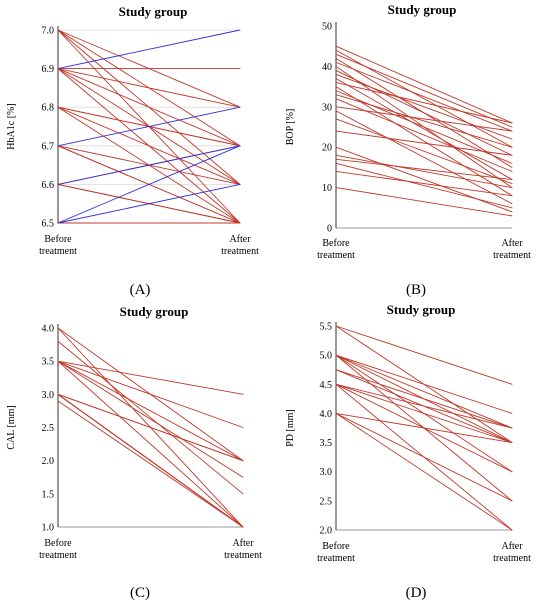  What do you see at coordinates (327, 107) in the screenshot?
I see `y-tick-label: 30` at bounding box center [327, 107].